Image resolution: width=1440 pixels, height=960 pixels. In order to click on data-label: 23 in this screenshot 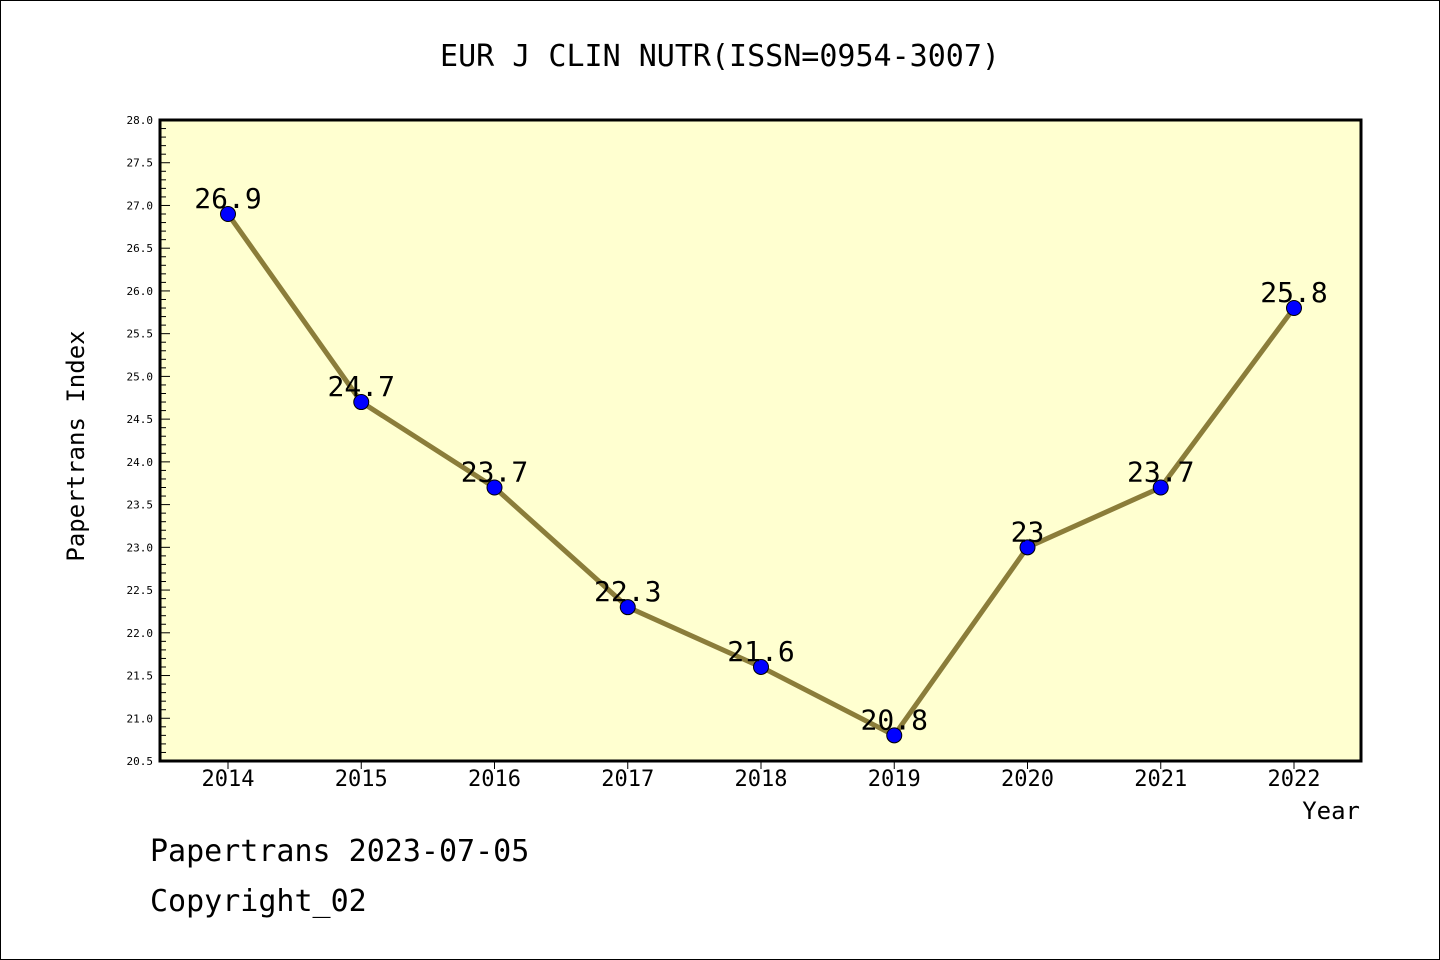, I will do `click(1028, 531)`.